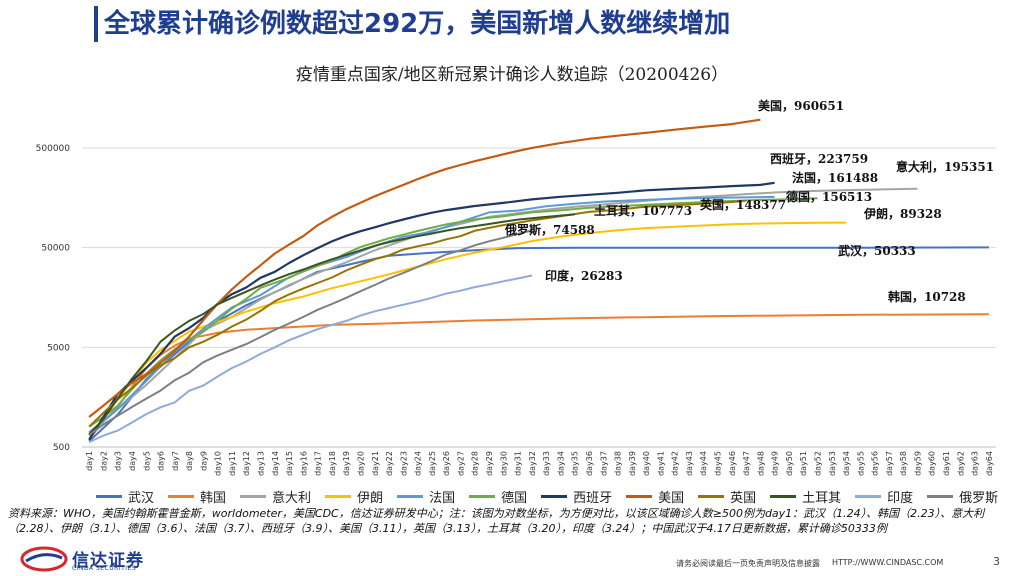 The image size is (1024, 576). Describe the element at coordinates (189, 461) in the screenshot. I see `x-tick-label: day8` at that location.